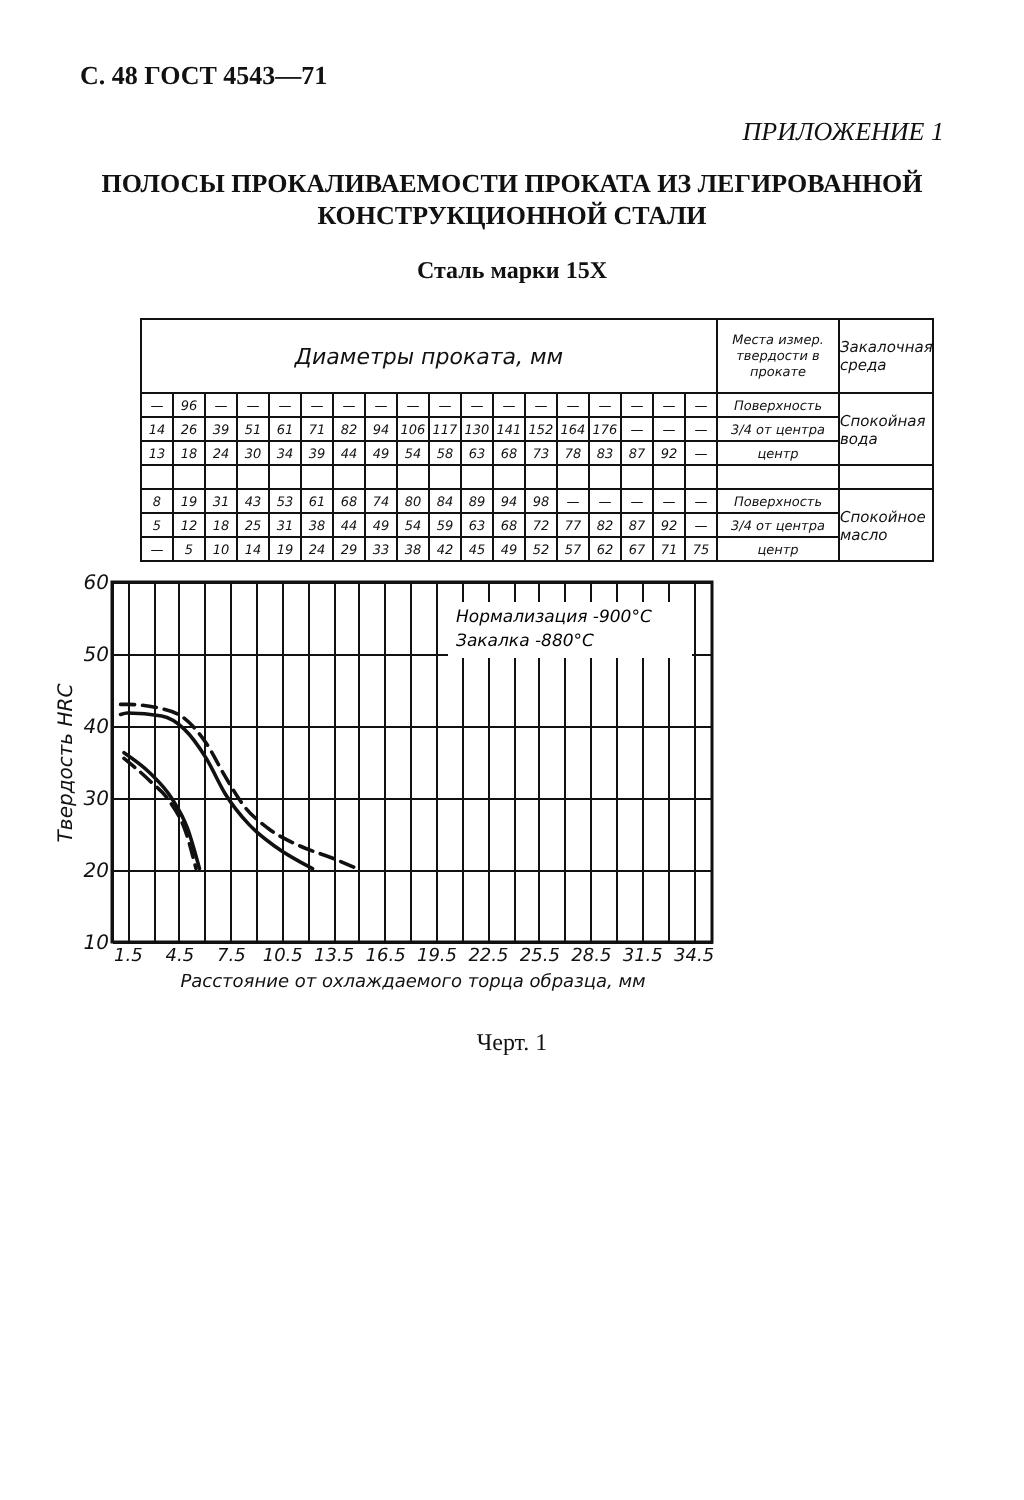 The width and height of the screenshot is (1024, 1500). What do you see at coordinates (525, 642) in the screenshot?
I see `annotation: Закалка -880°C` at bounding box center [525, 642].